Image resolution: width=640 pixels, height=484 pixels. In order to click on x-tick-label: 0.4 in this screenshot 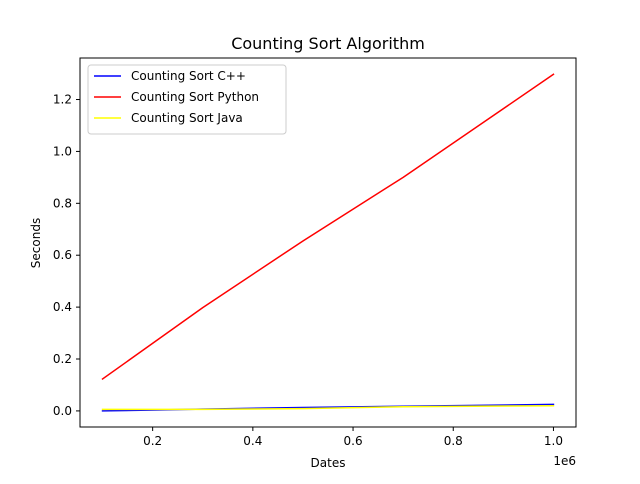, I will do `click(252, 441)`.